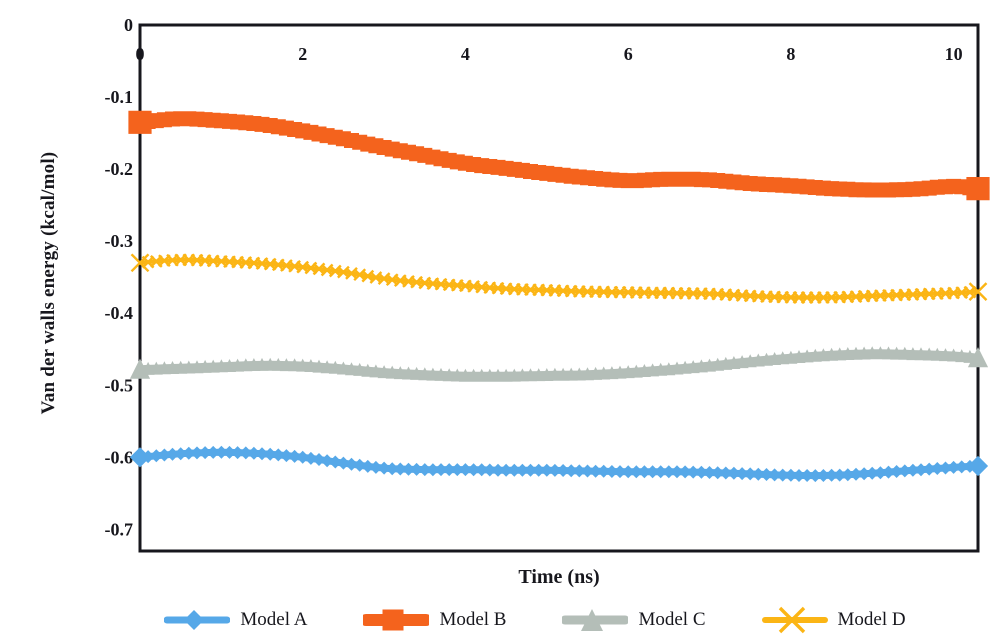 This screenshot has height=644, width=1000. Describe the element at coordinates (954, 54) in the screenshot. I see `svg-text: 10` at that location.